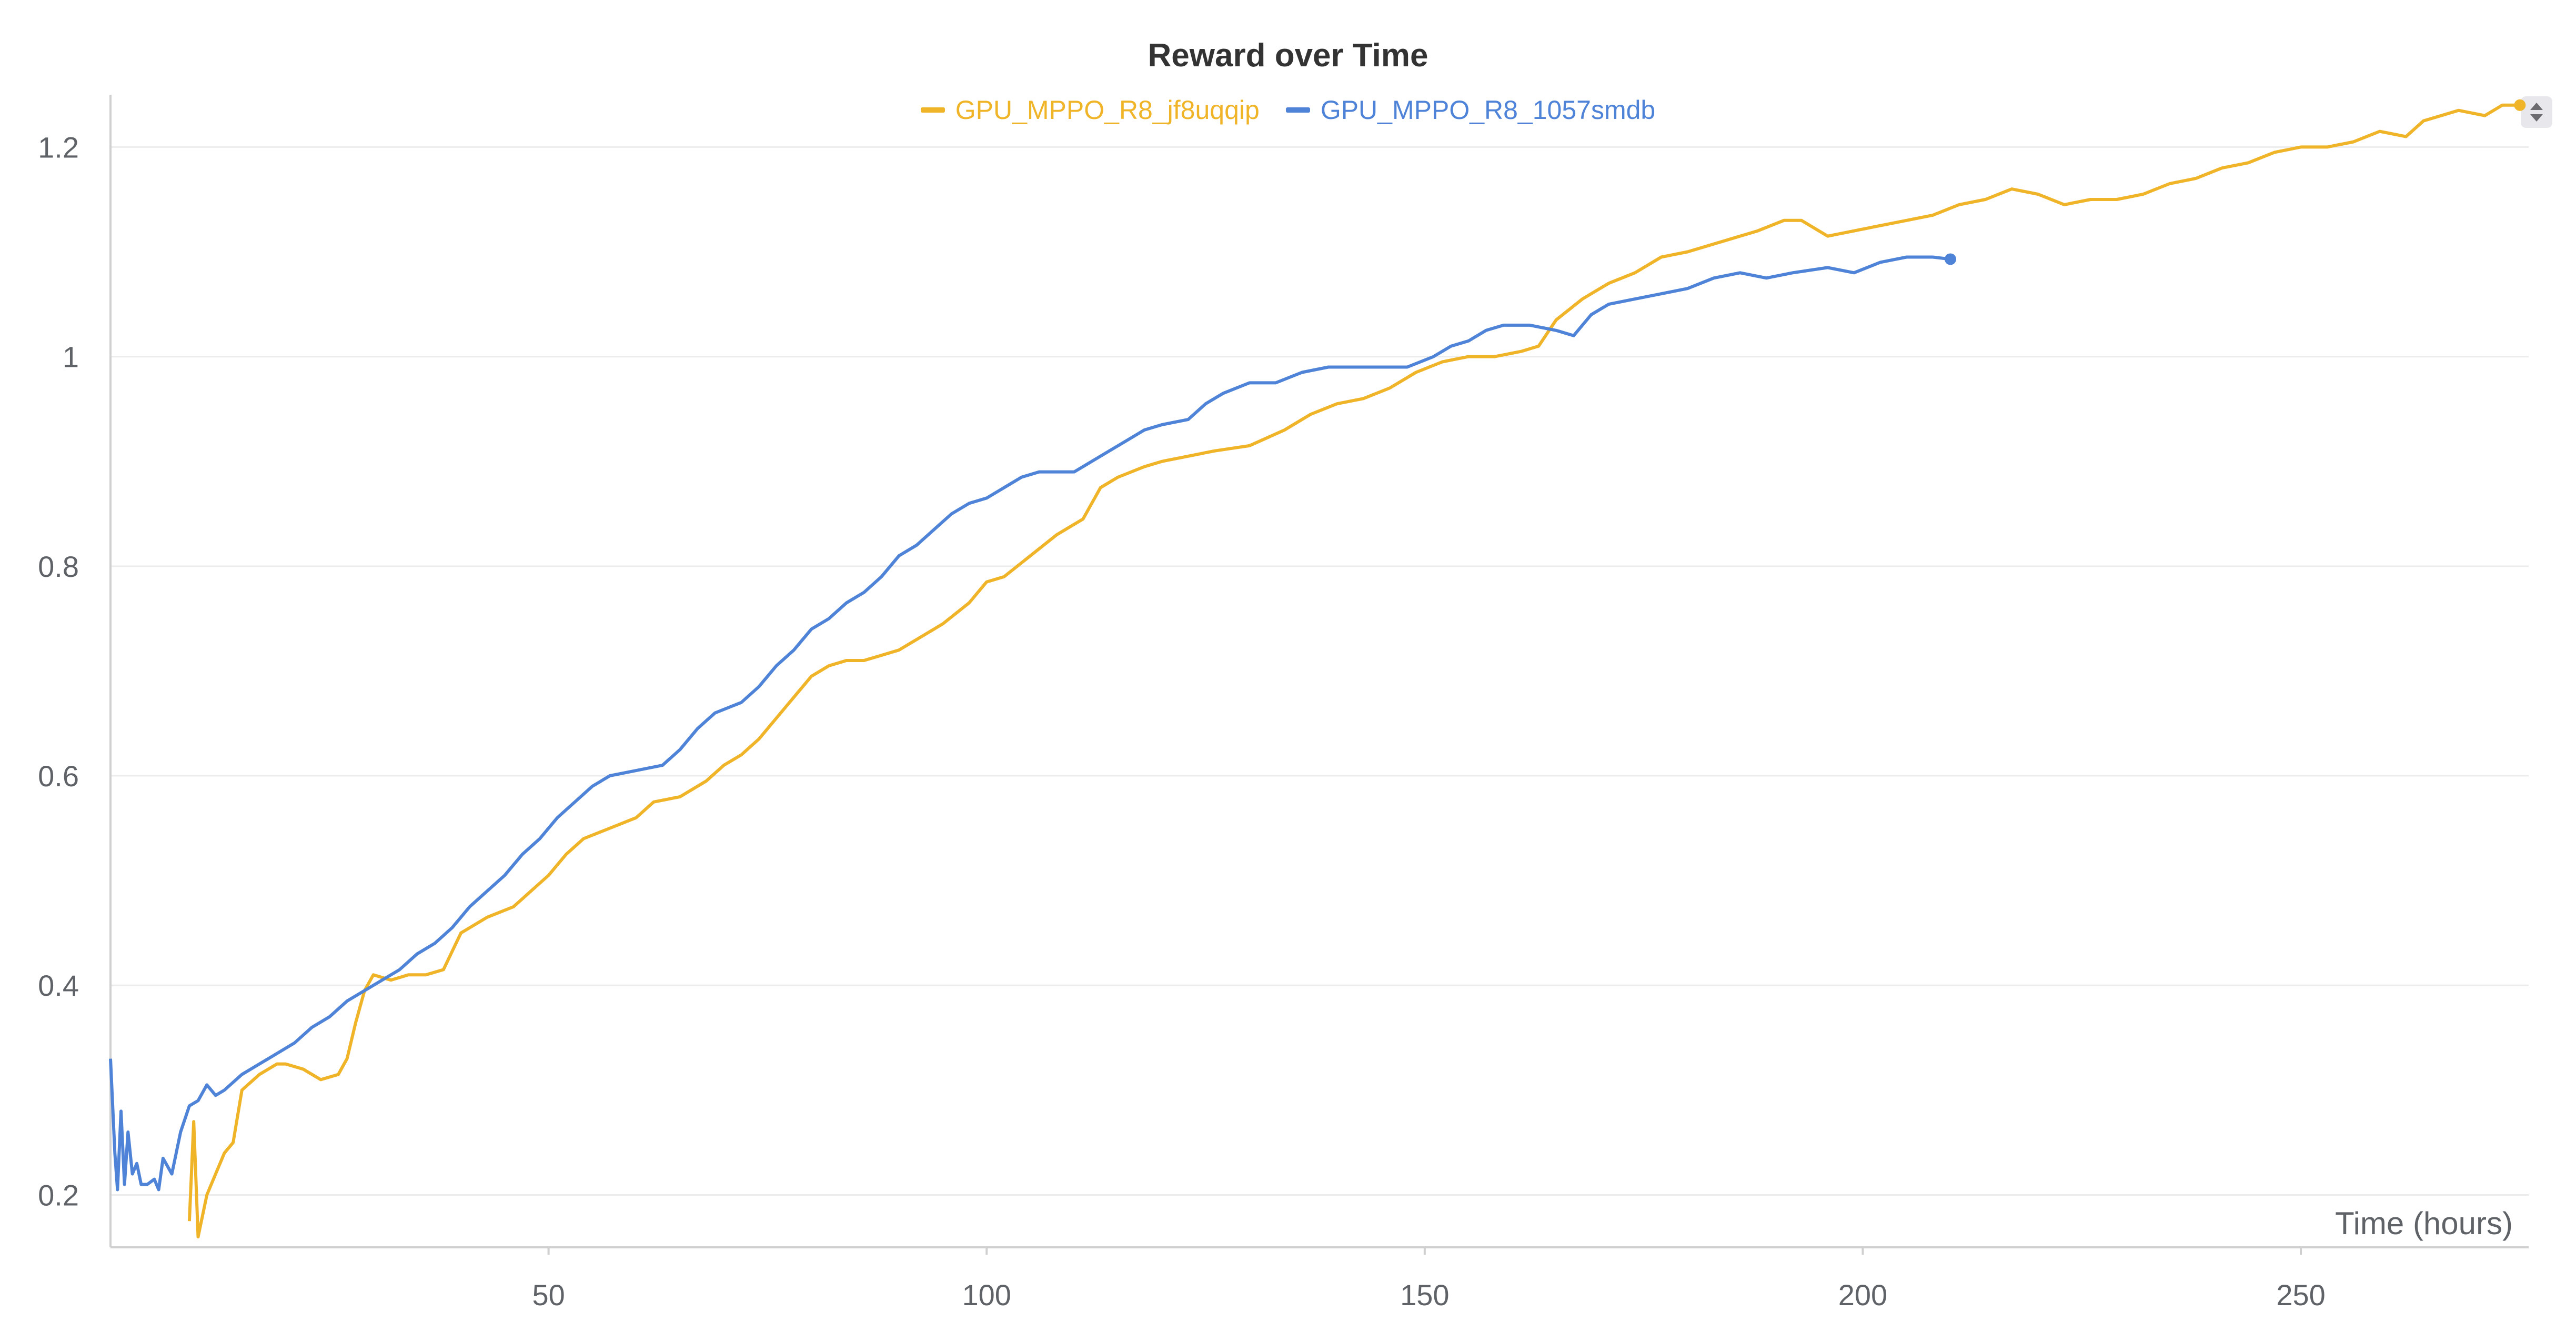 The height and width of the screenshot is (1341, 2576). What do you see at coordinates (59, 1195) in the screenshot?
I see `y-tick-label: 0.2` at bounding box center [59, 1195].